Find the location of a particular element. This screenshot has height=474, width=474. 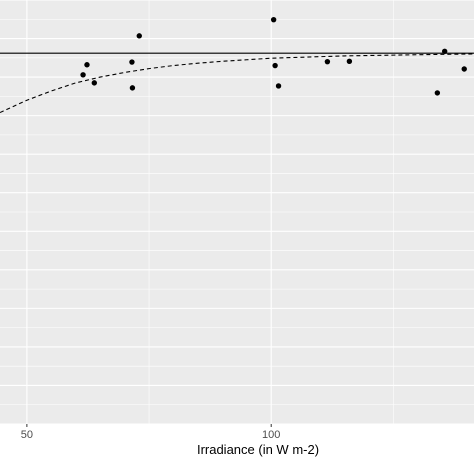

x-tick-label: 50 is located at coordinates (27, 435).